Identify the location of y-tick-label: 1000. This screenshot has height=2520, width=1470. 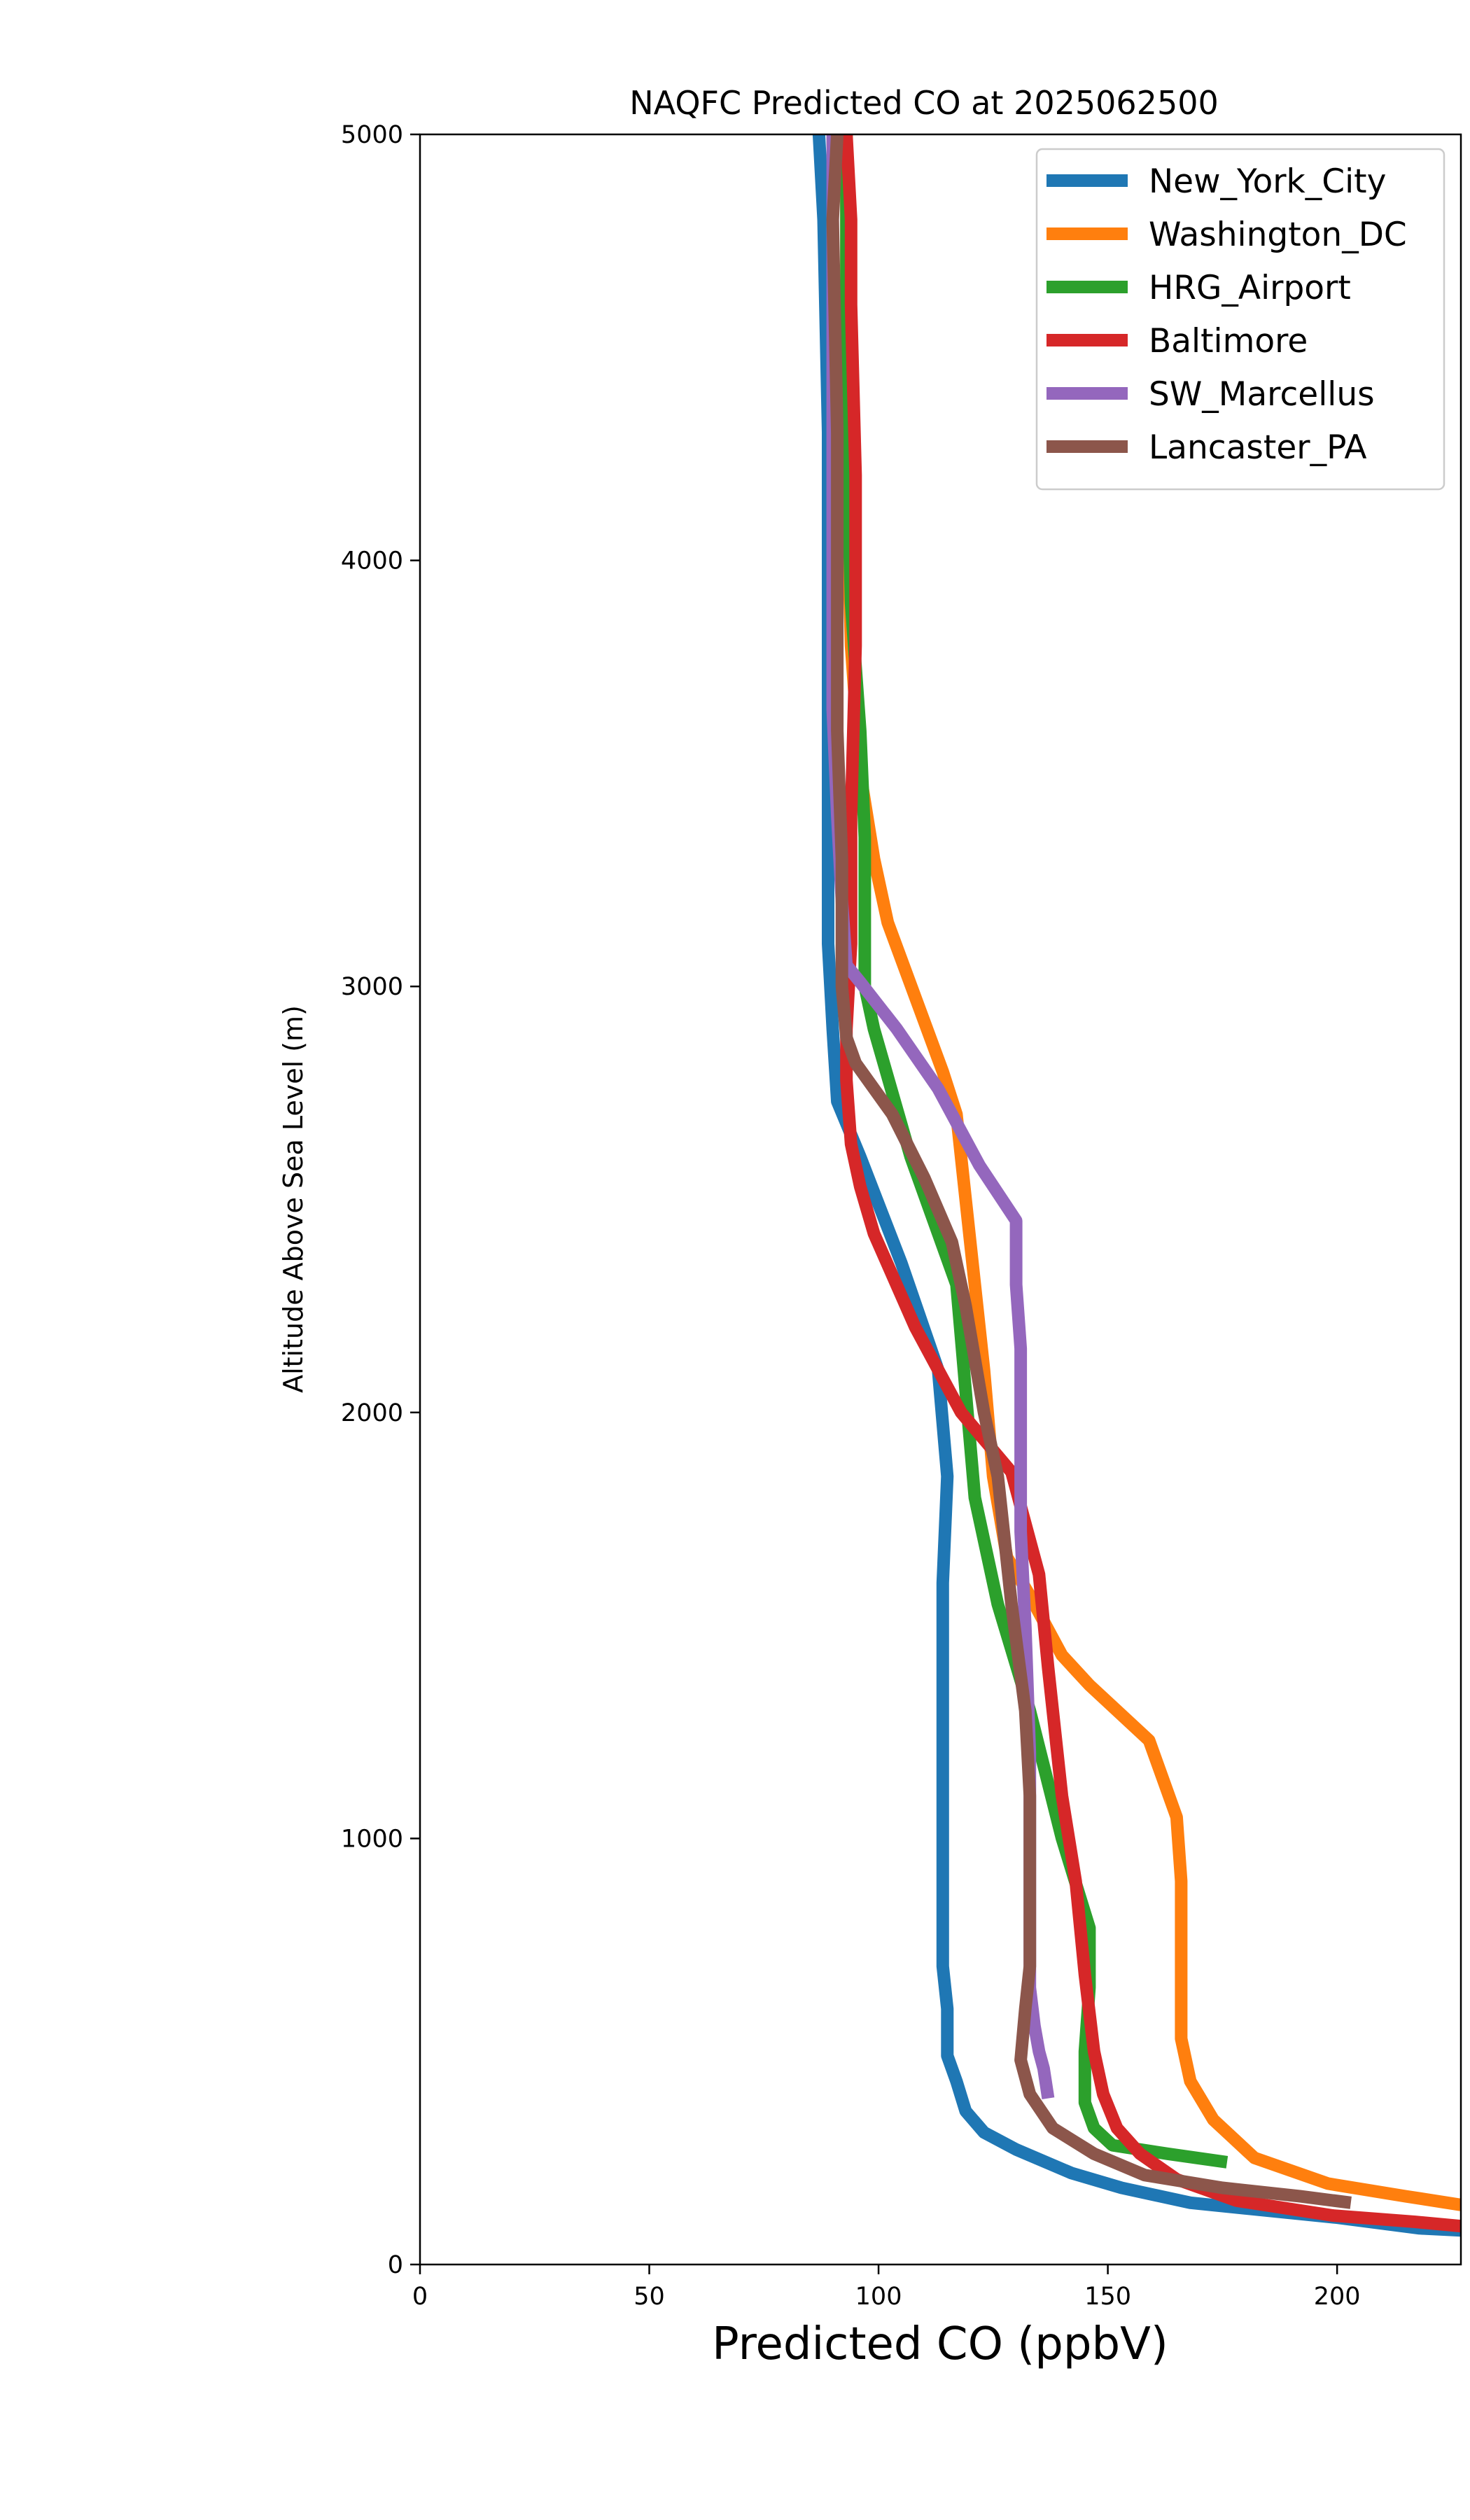
(372, 1839).